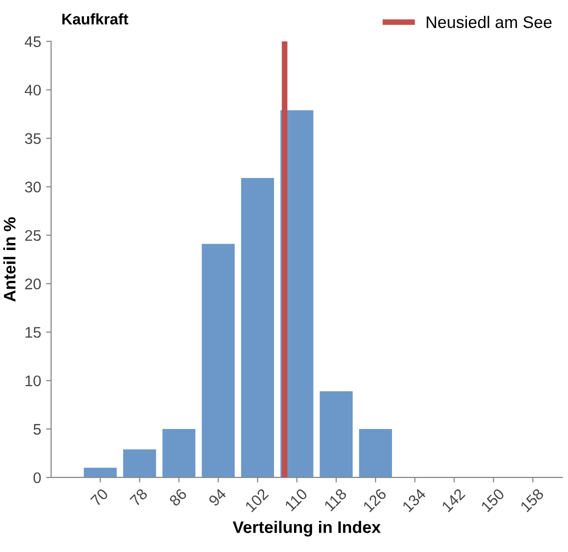 This screenshot has height=552, width=568. Describe the element at coordinates (9, 259) in the screenshot. I see `y-axis-title: Anteil in %` at that location.